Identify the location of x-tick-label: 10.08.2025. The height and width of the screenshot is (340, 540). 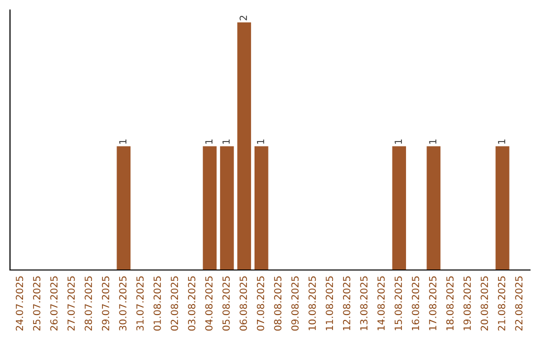
(312, 303).